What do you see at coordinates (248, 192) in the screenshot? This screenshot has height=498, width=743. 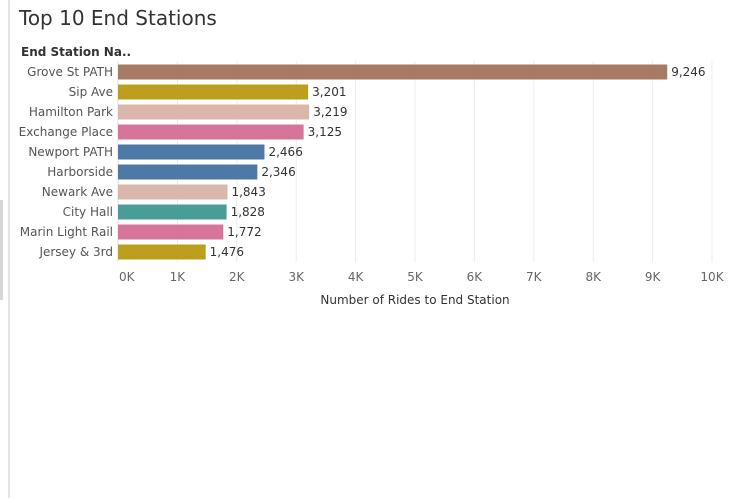 I see `data-label: 1,843` at bounding box center [248, 192].